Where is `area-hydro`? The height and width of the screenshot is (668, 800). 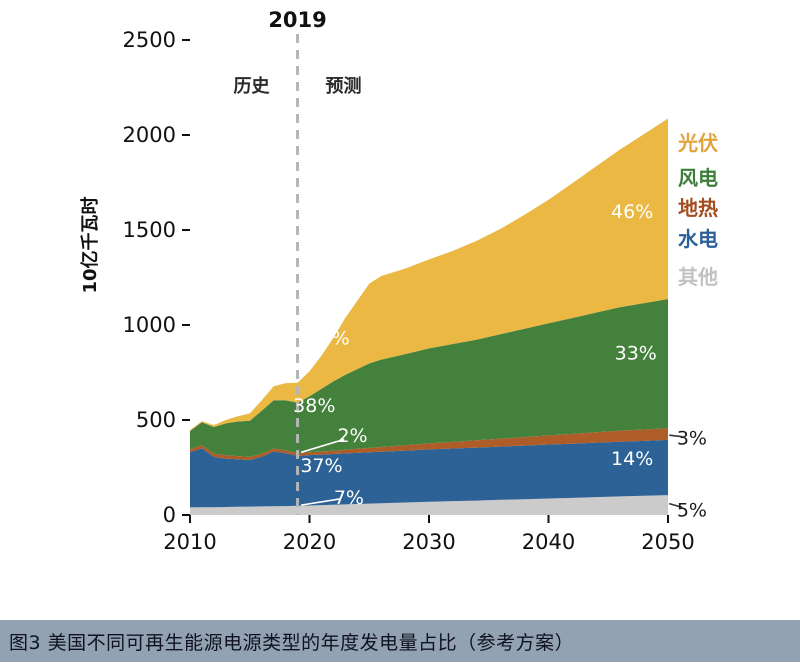 area-hydro is located at coordinates (429, 473).